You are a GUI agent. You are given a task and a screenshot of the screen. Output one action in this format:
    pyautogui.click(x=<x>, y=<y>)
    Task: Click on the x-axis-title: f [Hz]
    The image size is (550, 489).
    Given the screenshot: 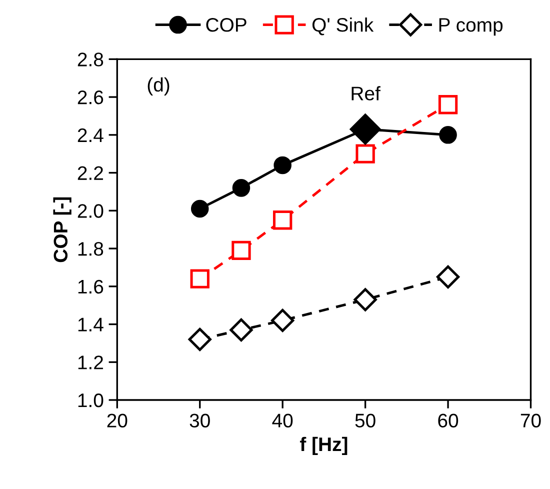 What is the action you would take?
    pyautogui.click(x=324, y=446)
    